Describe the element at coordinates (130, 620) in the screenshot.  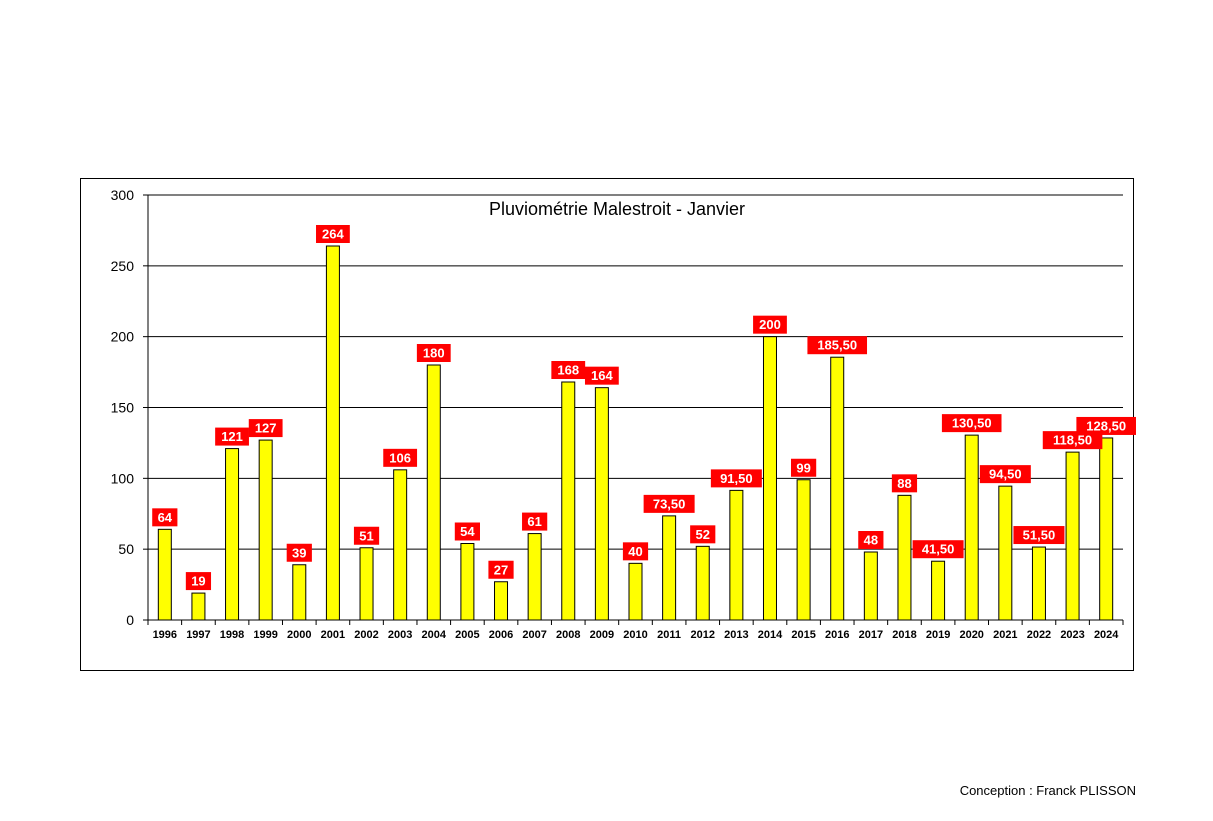
I see `y-tick-label: 0` at that location.